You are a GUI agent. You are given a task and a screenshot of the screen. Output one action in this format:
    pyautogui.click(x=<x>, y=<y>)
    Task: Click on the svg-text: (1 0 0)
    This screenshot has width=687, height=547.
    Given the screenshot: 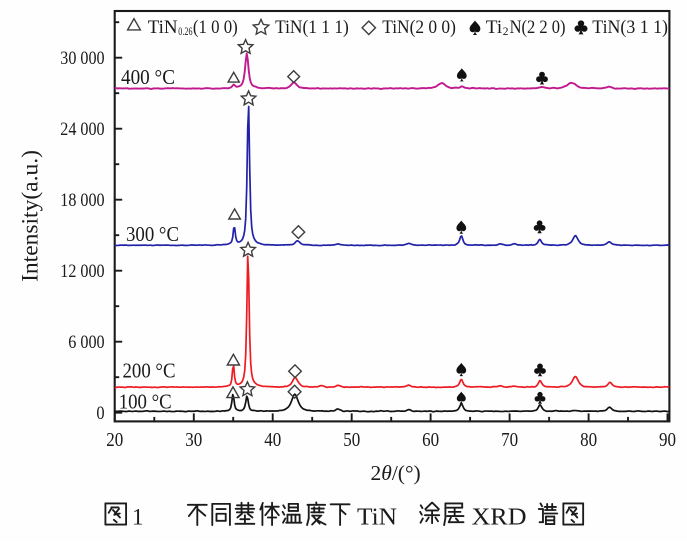 What is the action you would take?
    pyautogui.click(x=215, y=27)
    